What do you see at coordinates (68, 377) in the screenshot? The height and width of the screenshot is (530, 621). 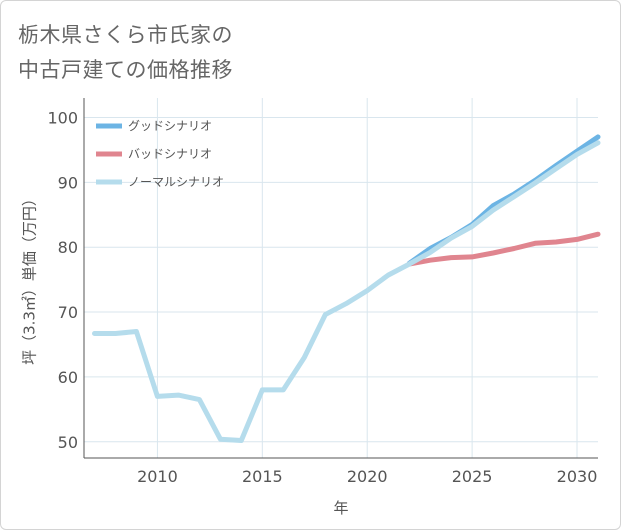 I see `y-tick-label: 60` at bounding box center [68, 377].